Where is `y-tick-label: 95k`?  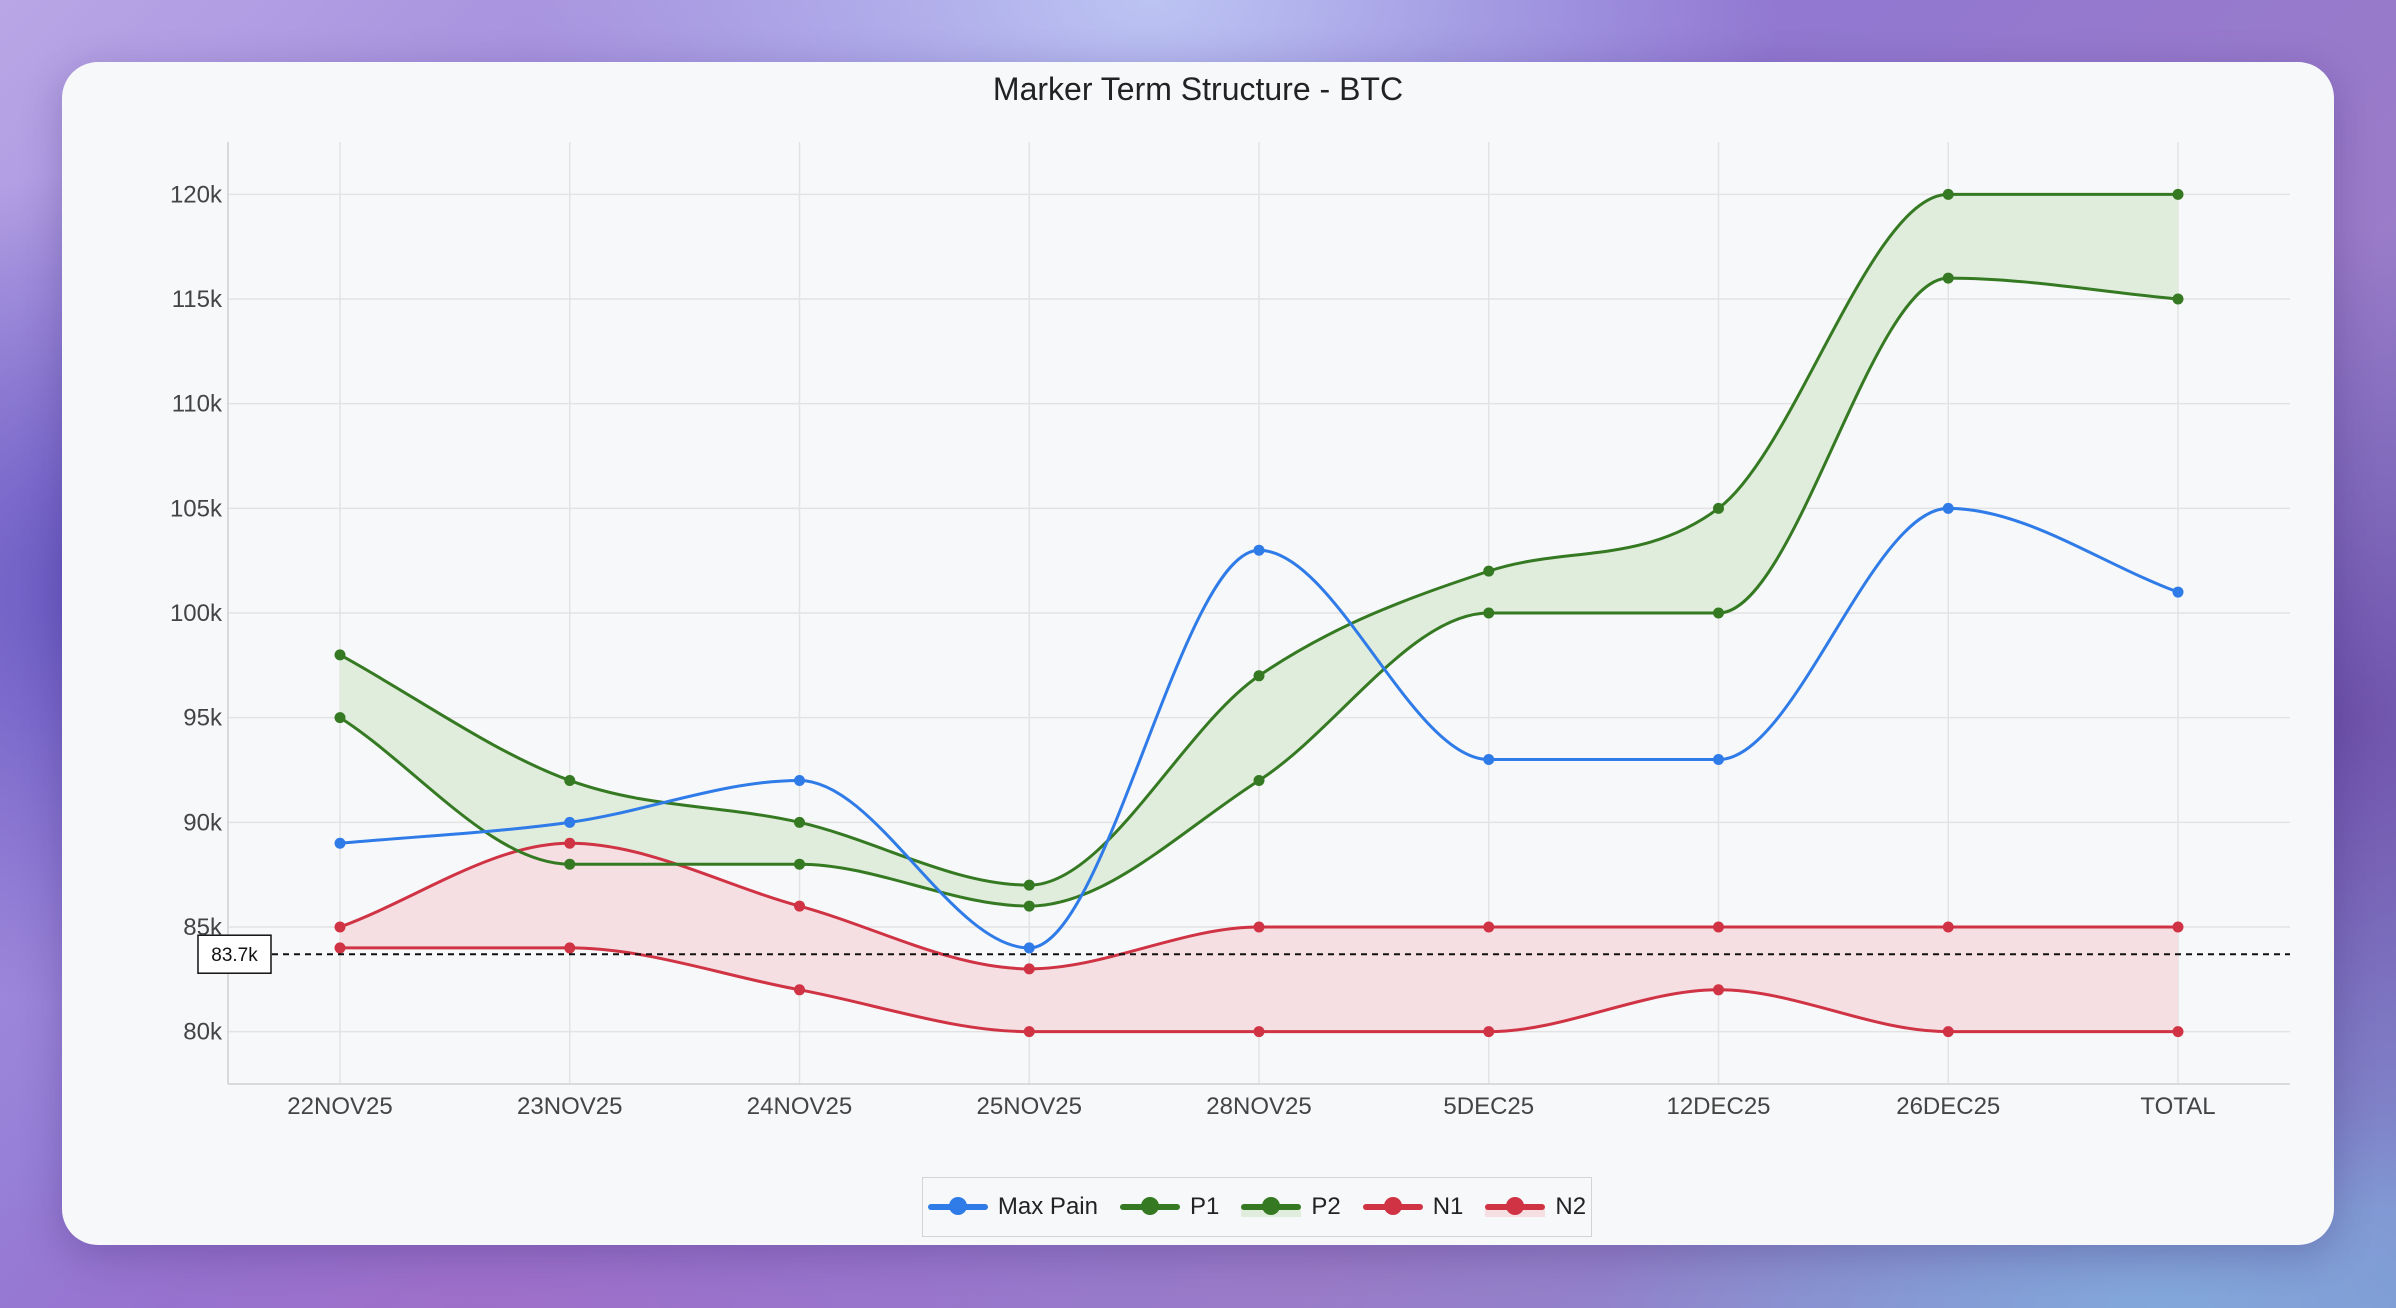 y-tick-label: 95k is located at coordinates (203, 718).